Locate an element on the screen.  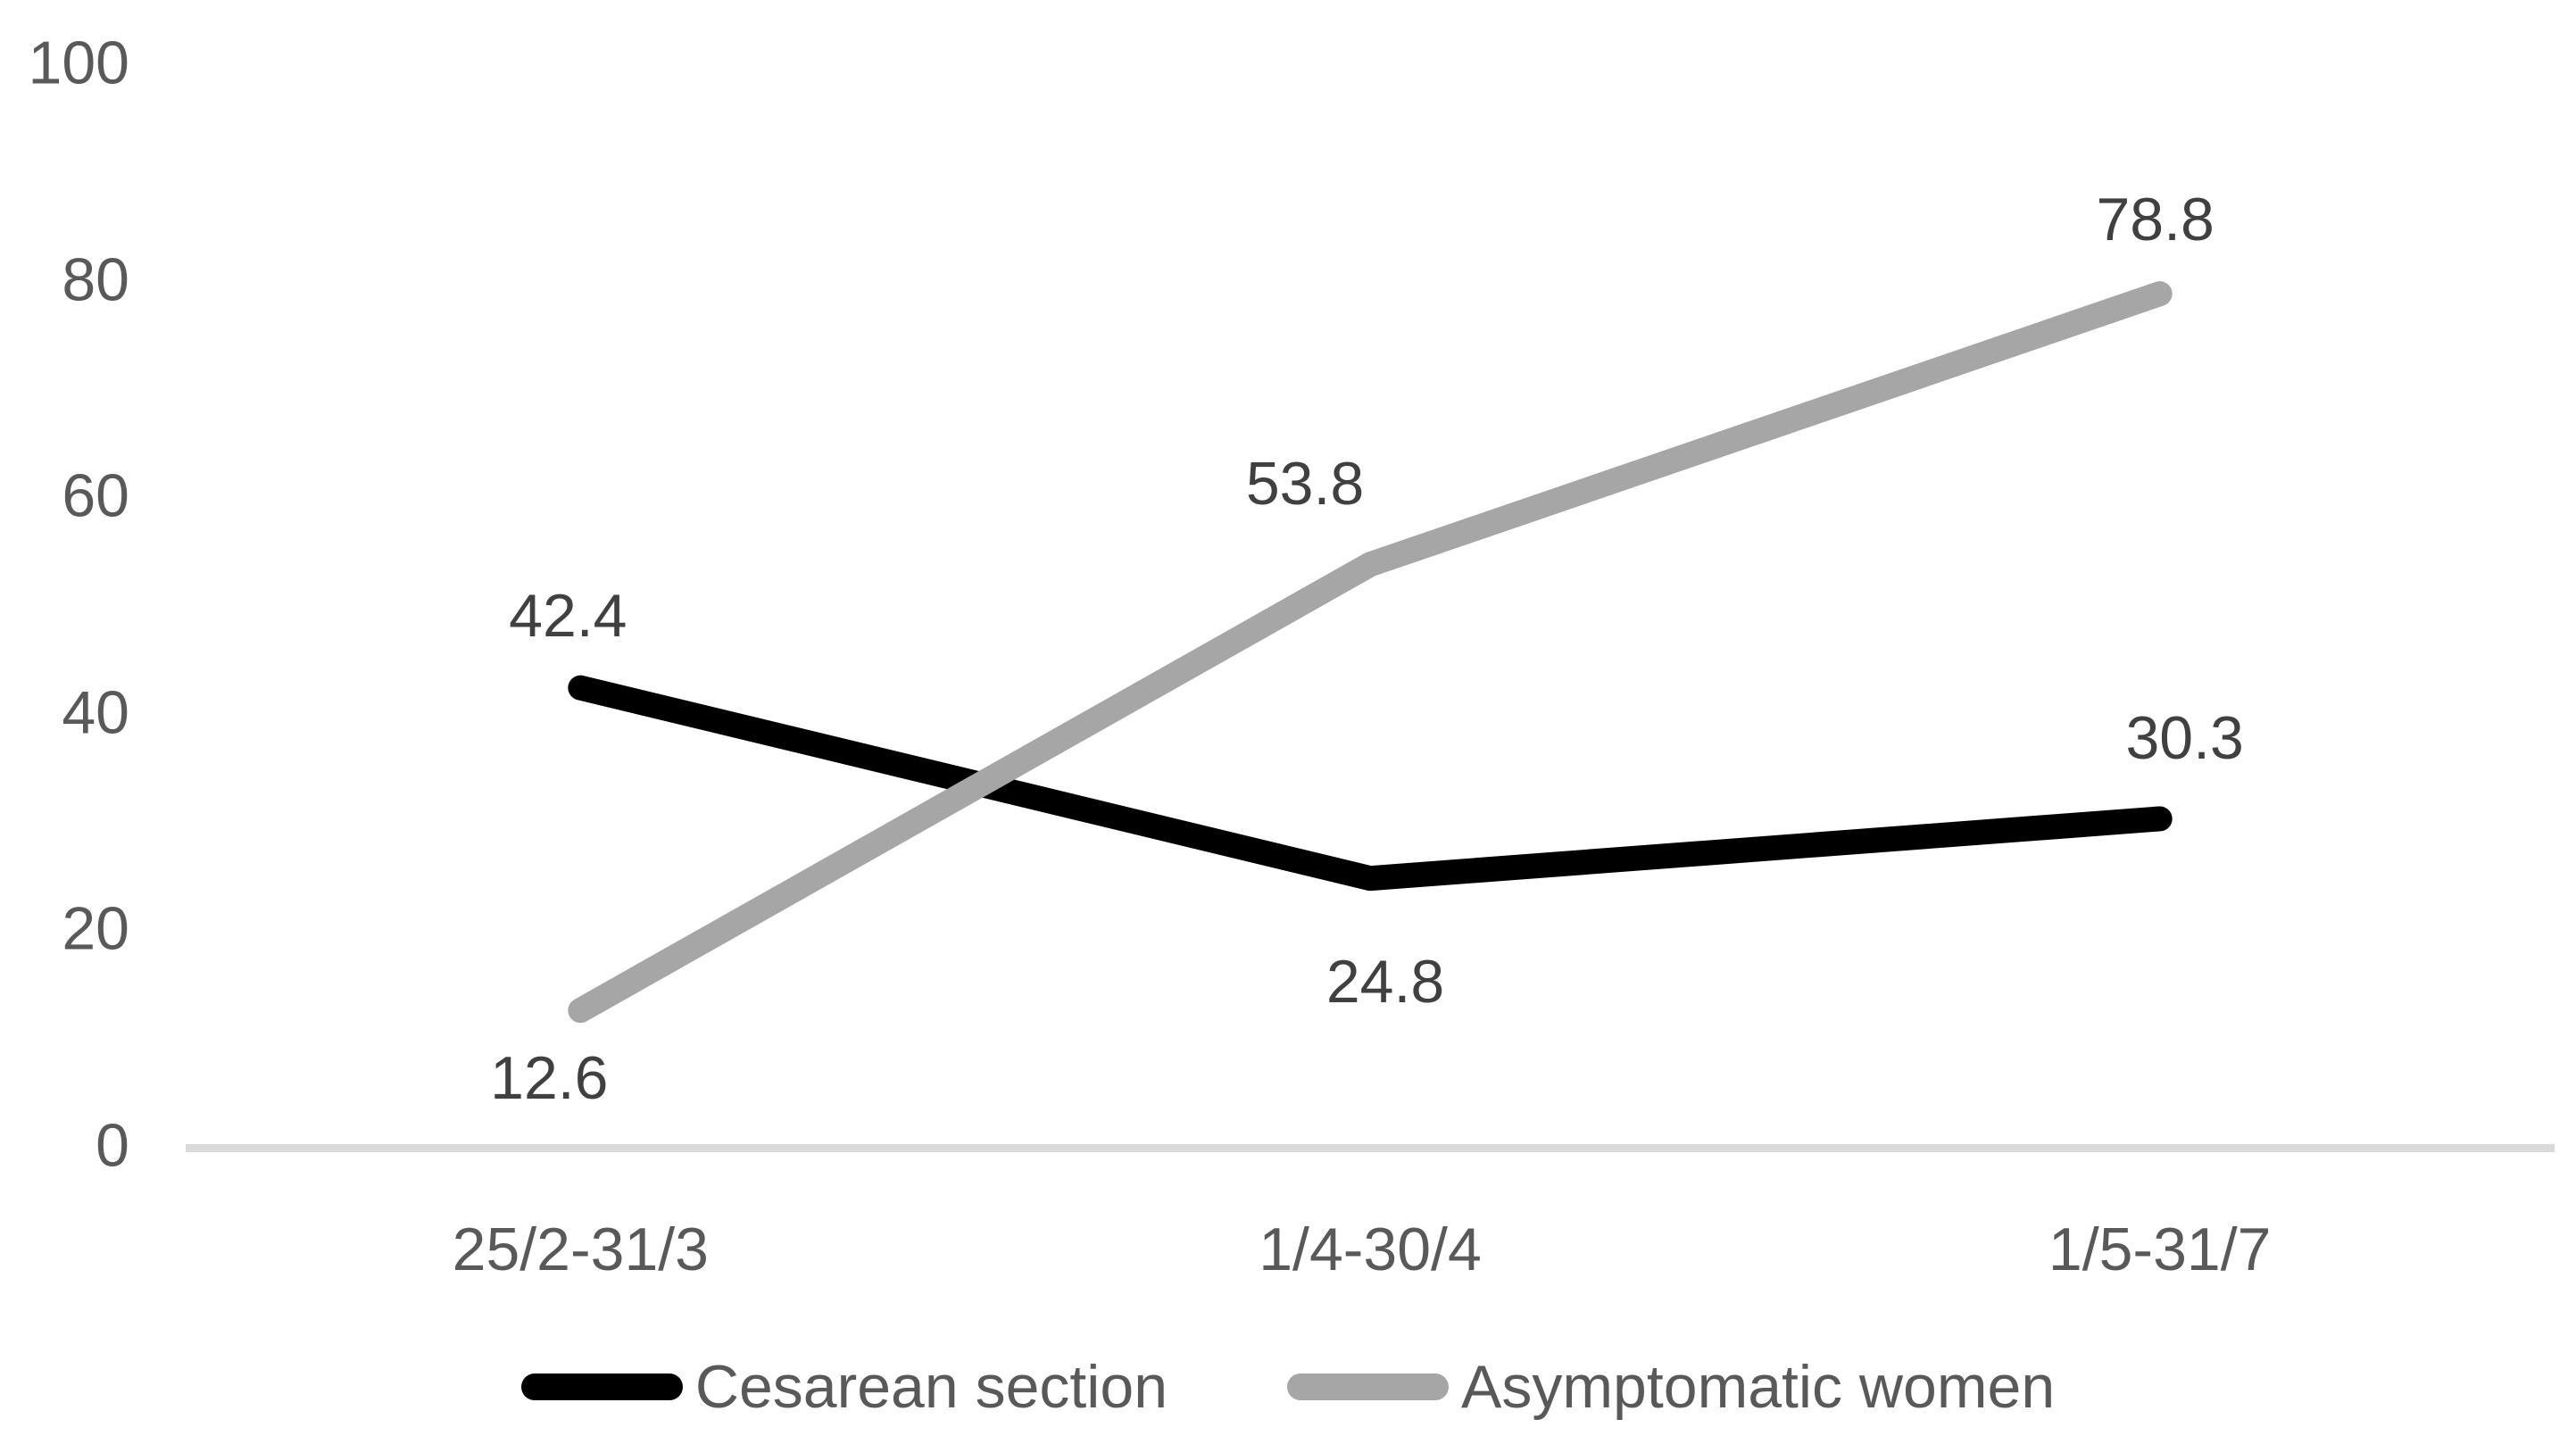
data-label: 12.6 is located at coordinates (549, 1078).